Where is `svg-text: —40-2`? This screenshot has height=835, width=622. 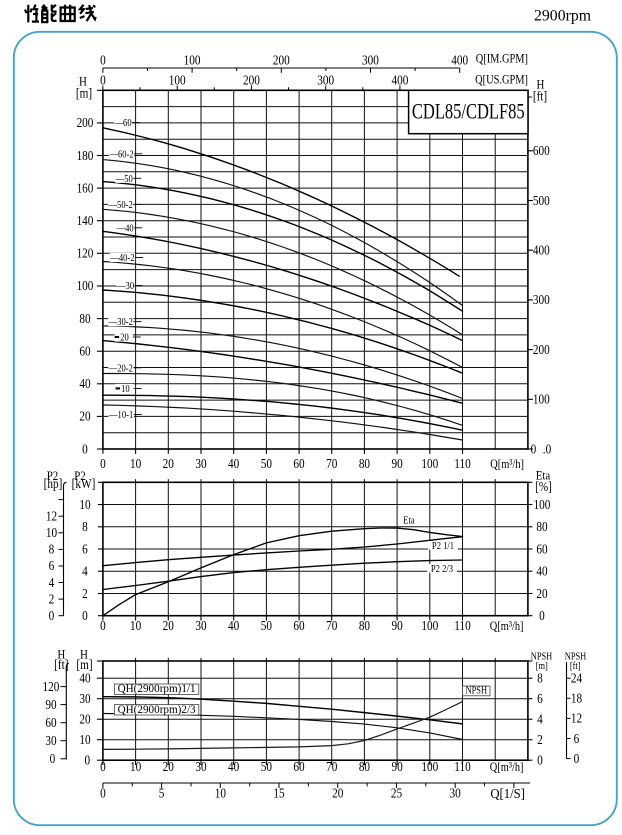
svg-text: —40-2 is located at coordinates (121, 258).